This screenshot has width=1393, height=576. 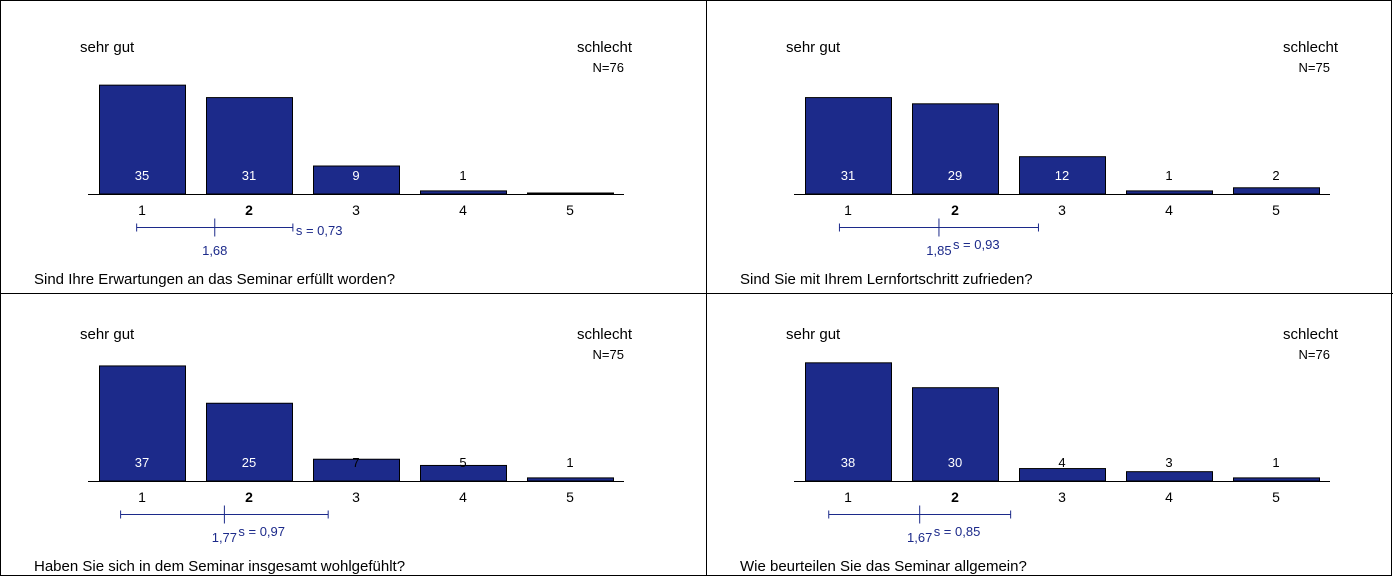 What do you see at coordinates (955, 462) in the screenshot?
I see `bar-value-label: 30` at bounding box center [955, 462].